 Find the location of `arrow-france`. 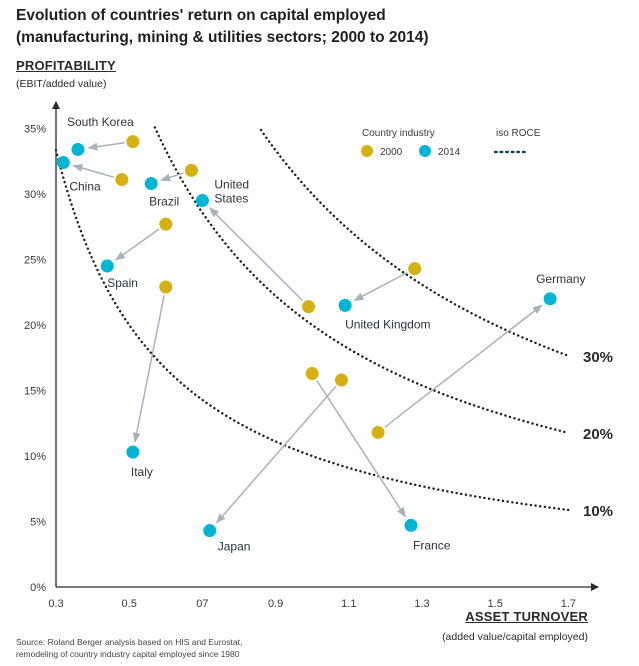

arrow-france is located at coordinates (361, 449).